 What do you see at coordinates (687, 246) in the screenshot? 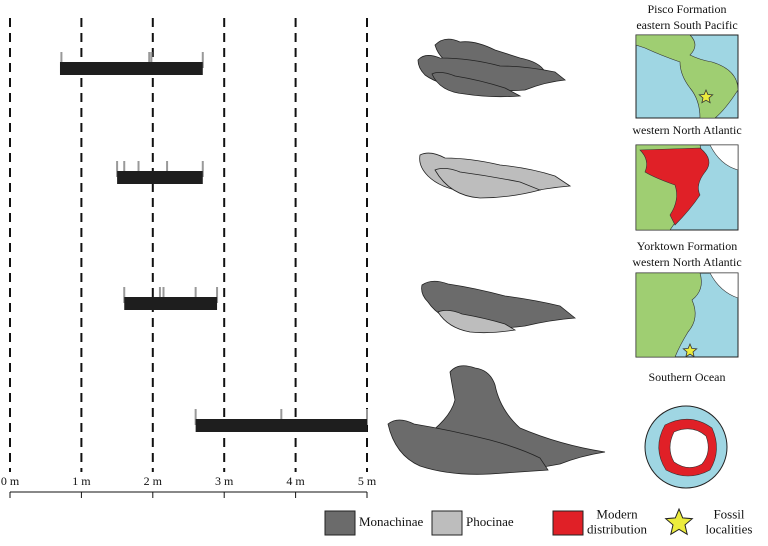
I see `location-label: Yorktown Formation` at bounding box center [687, 246].